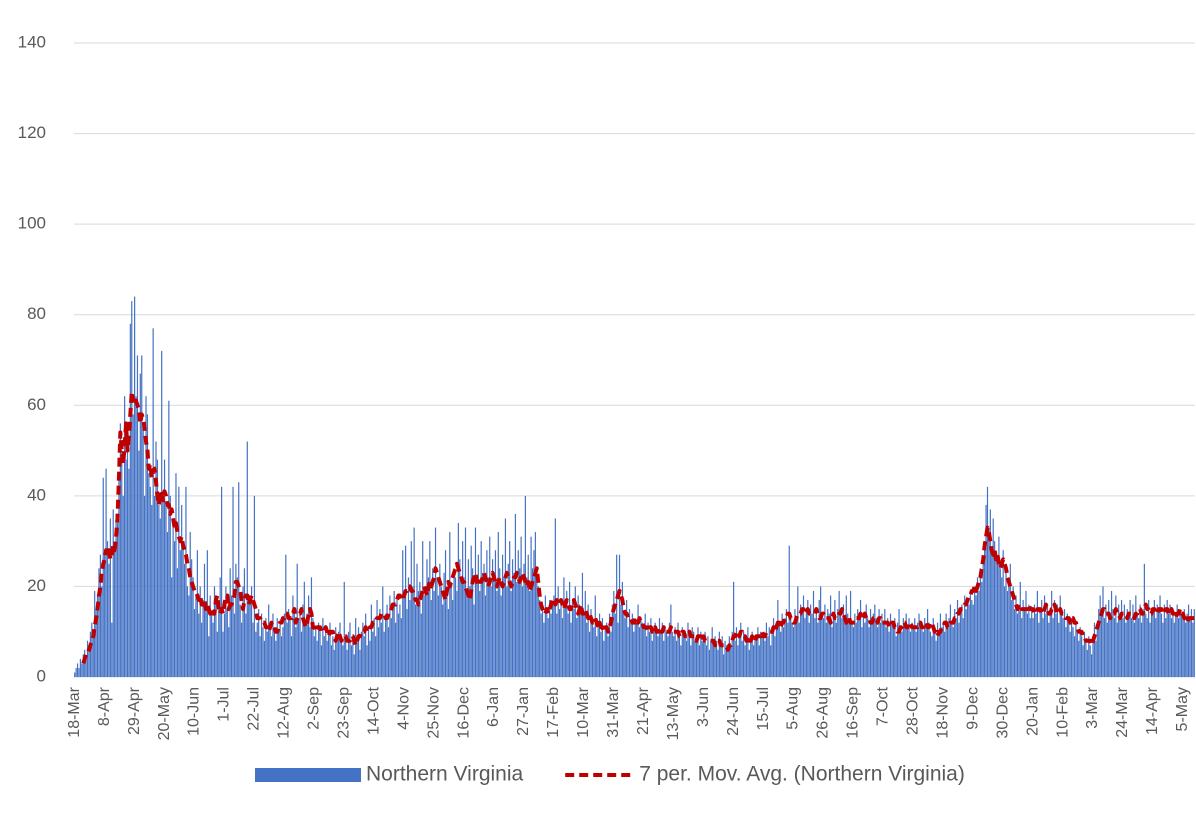  What do you see at coordinates (74, 711) in the screenshot?
I see `x-tick-label: 18-Mar` at bounding box center [74, 711].